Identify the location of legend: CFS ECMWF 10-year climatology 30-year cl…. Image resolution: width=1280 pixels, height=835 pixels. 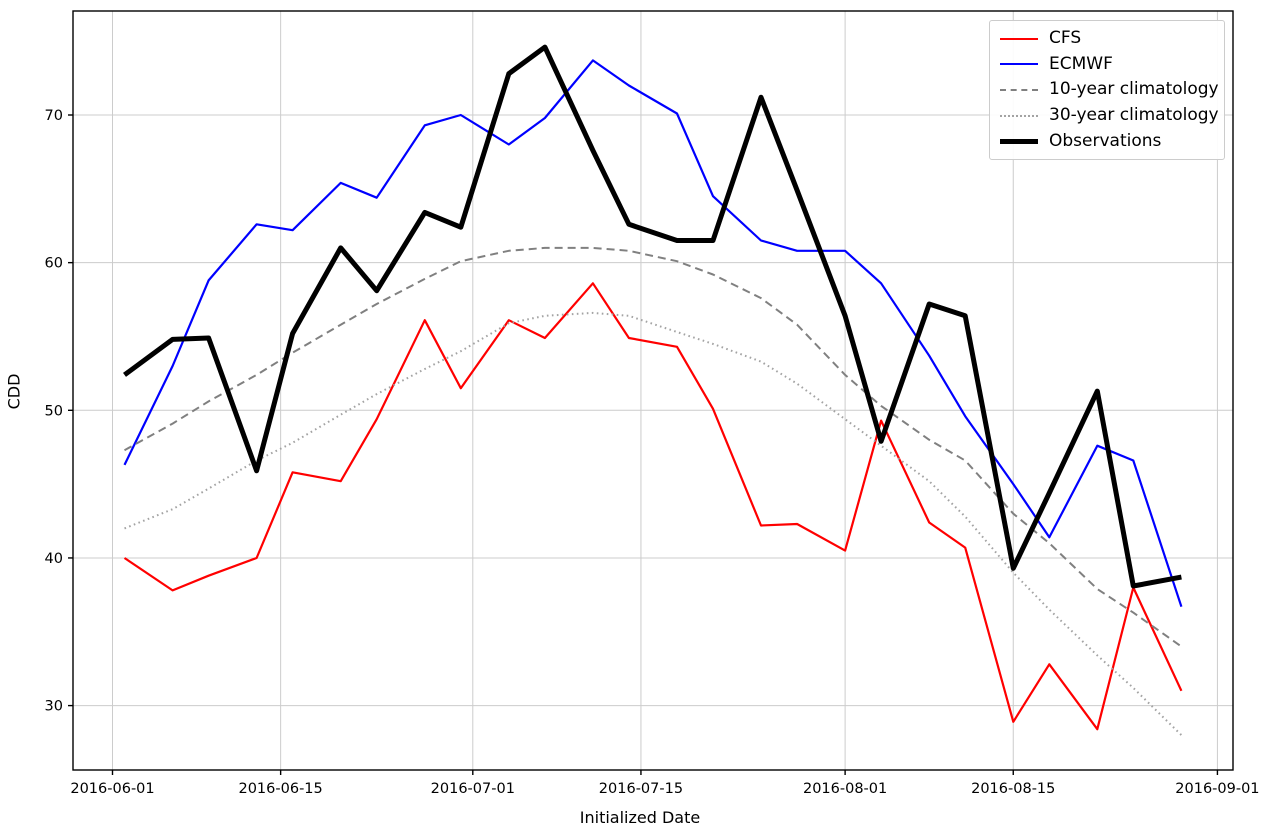
(1107, 90).